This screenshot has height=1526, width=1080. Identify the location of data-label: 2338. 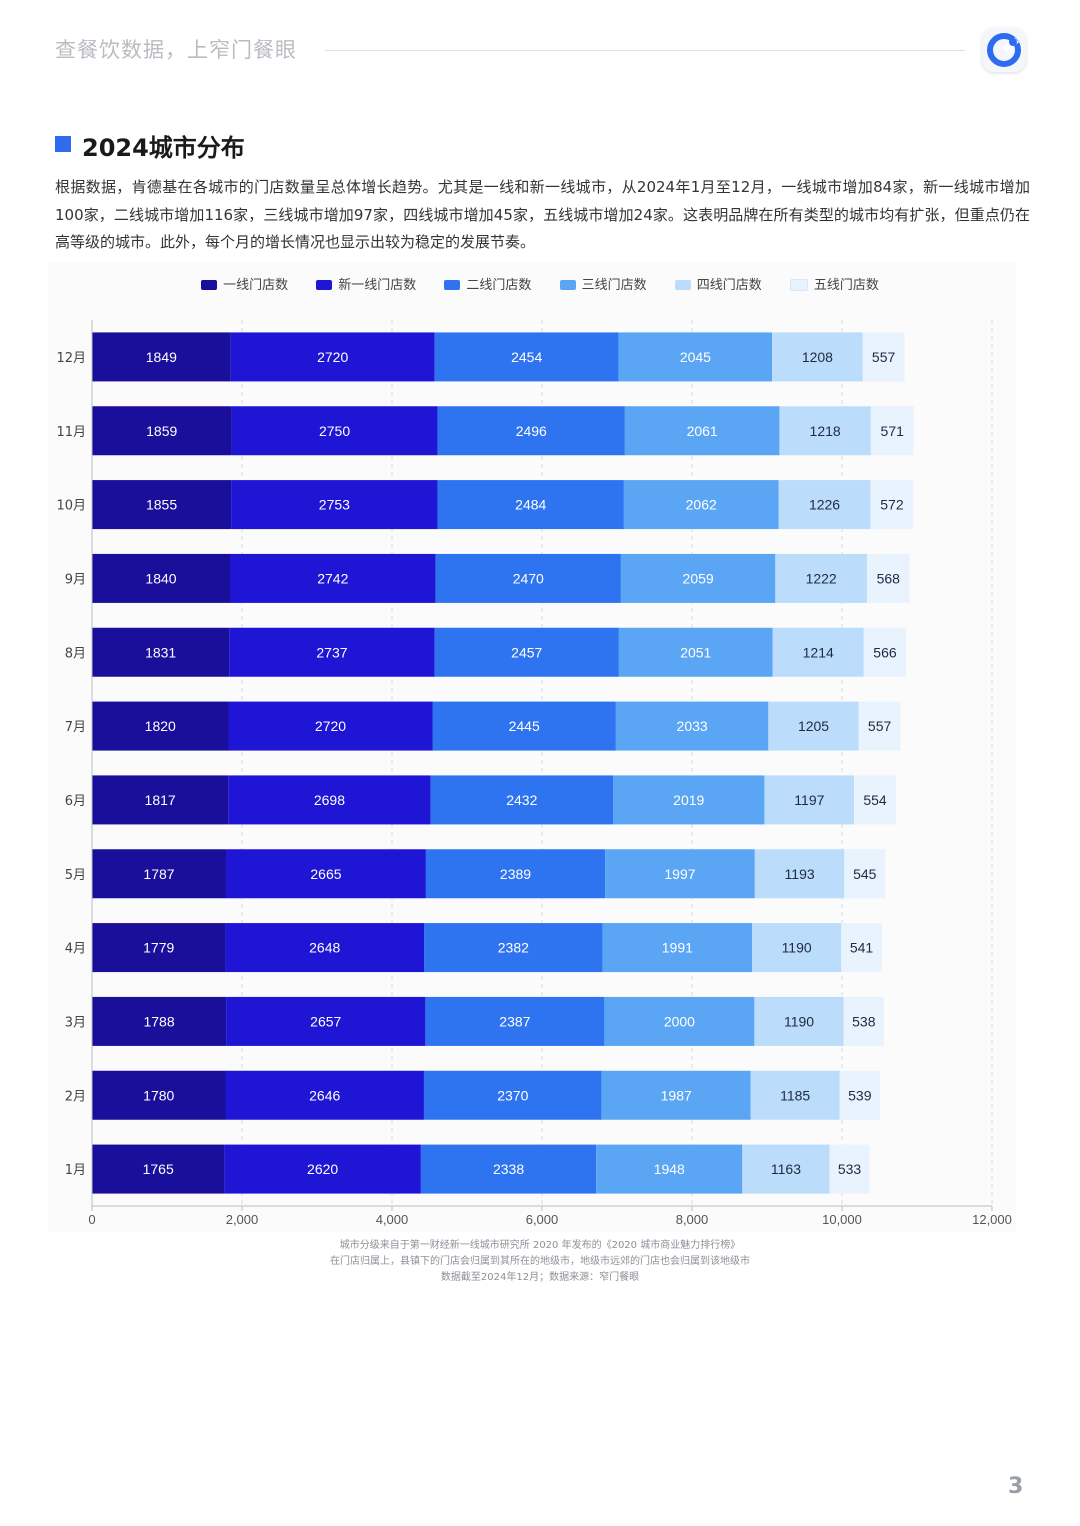
(508, 1169).